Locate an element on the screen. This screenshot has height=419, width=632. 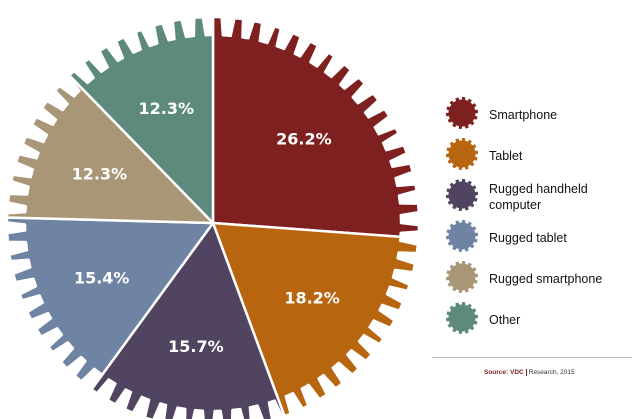
legend-item-rugged-smartphone: Rugged smartphone is located at coordinates (535, 280).